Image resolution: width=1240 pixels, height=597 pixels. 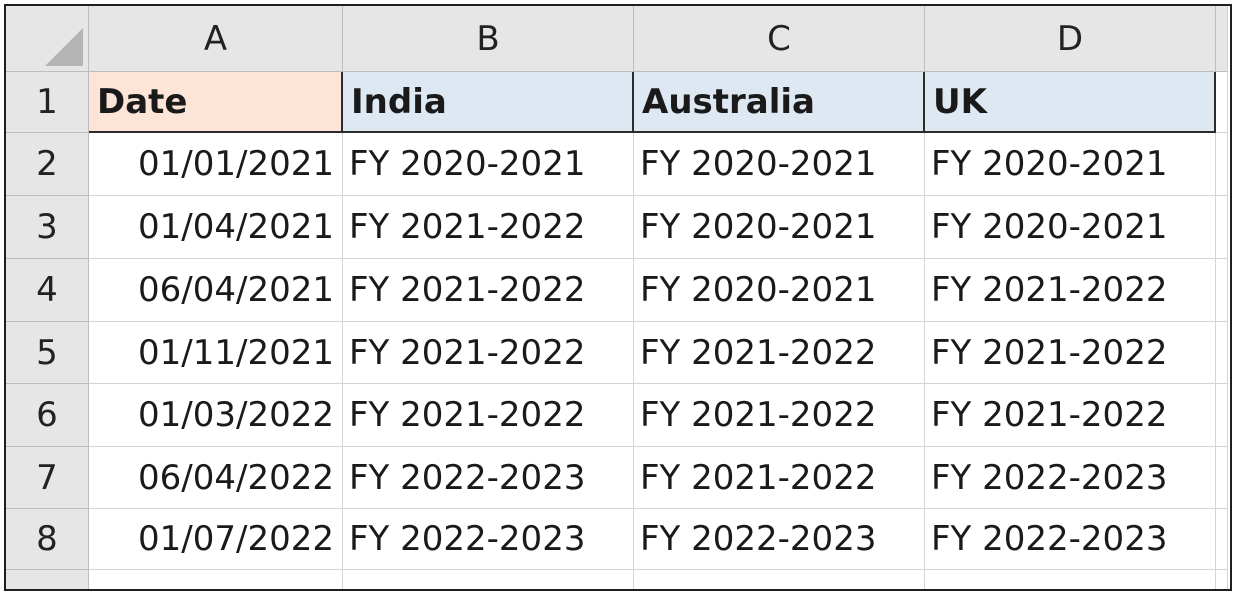 What do you see at coordinates (47, 290) in the screenshot?
I see `row-header-4: 4` at bounding box center [47, 290].